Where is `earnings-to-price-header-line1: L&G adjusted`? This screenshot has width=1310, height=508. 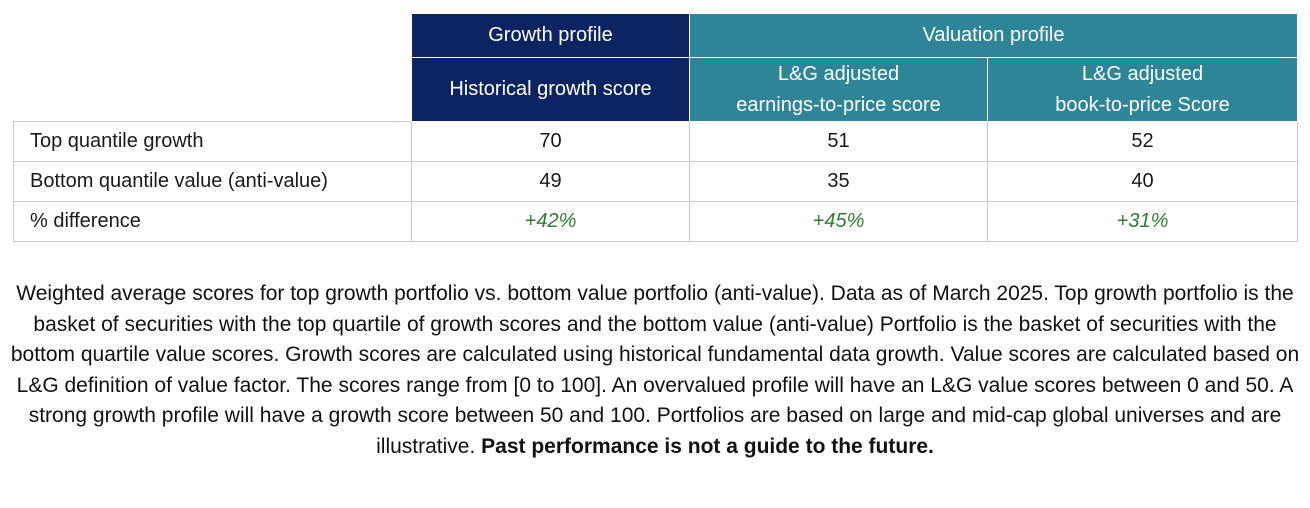 earnings-to-price-header-line1: L&G adjusted is located at coordinates (838, 73).